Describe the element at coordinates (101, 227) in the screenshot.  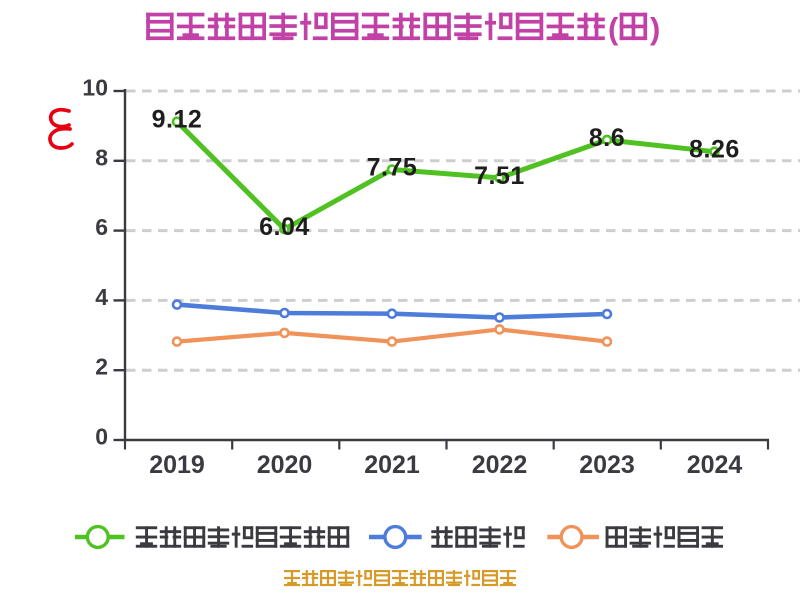
I see `svg-text: 6` at that location.